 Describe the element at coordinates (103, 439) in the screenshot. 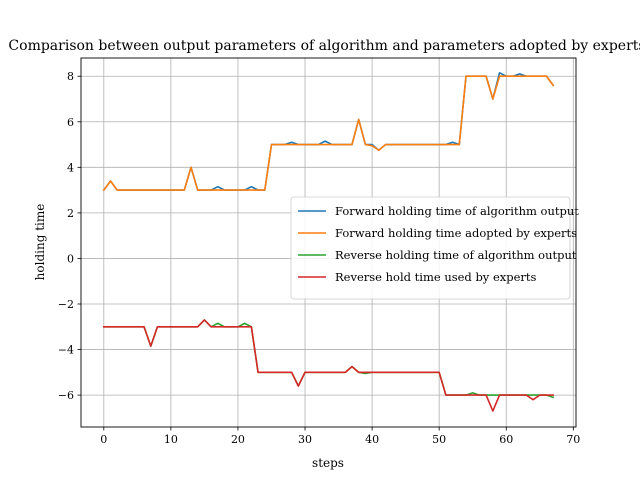

I see `x-tick-label: 0` at that location.